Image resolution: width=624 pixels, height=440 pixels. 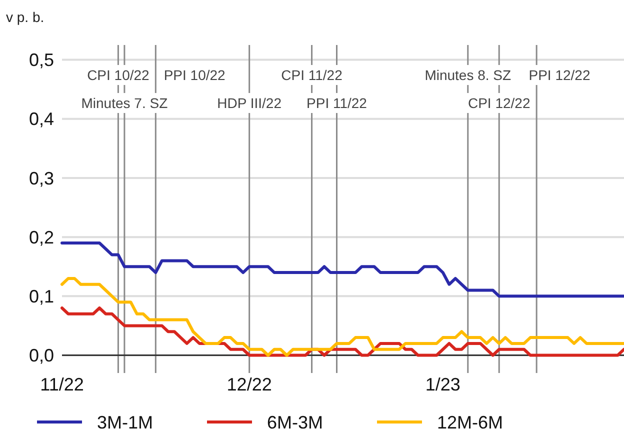 I want to click on x-tick-label: 11/22, so click(x=62, y=384).